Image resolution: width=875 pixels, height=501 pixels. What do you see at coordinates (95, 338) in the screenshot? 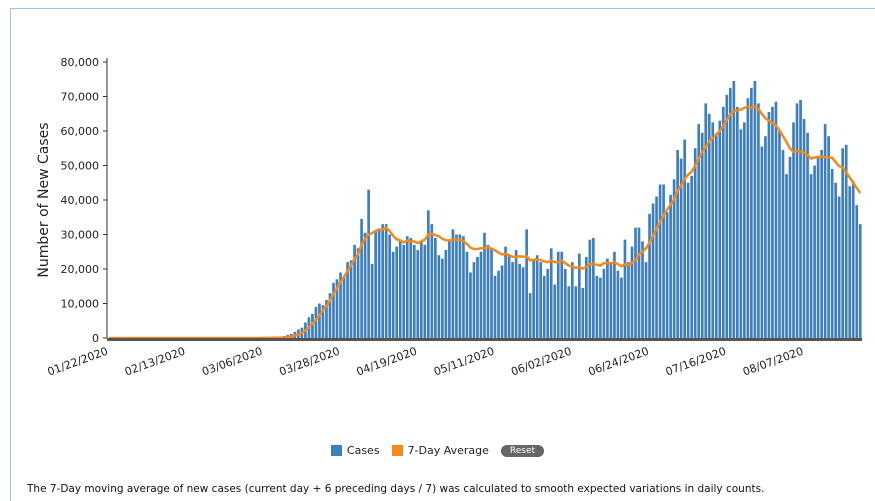
I see `y-tick-label: 0` at bounding box center [95, 338].